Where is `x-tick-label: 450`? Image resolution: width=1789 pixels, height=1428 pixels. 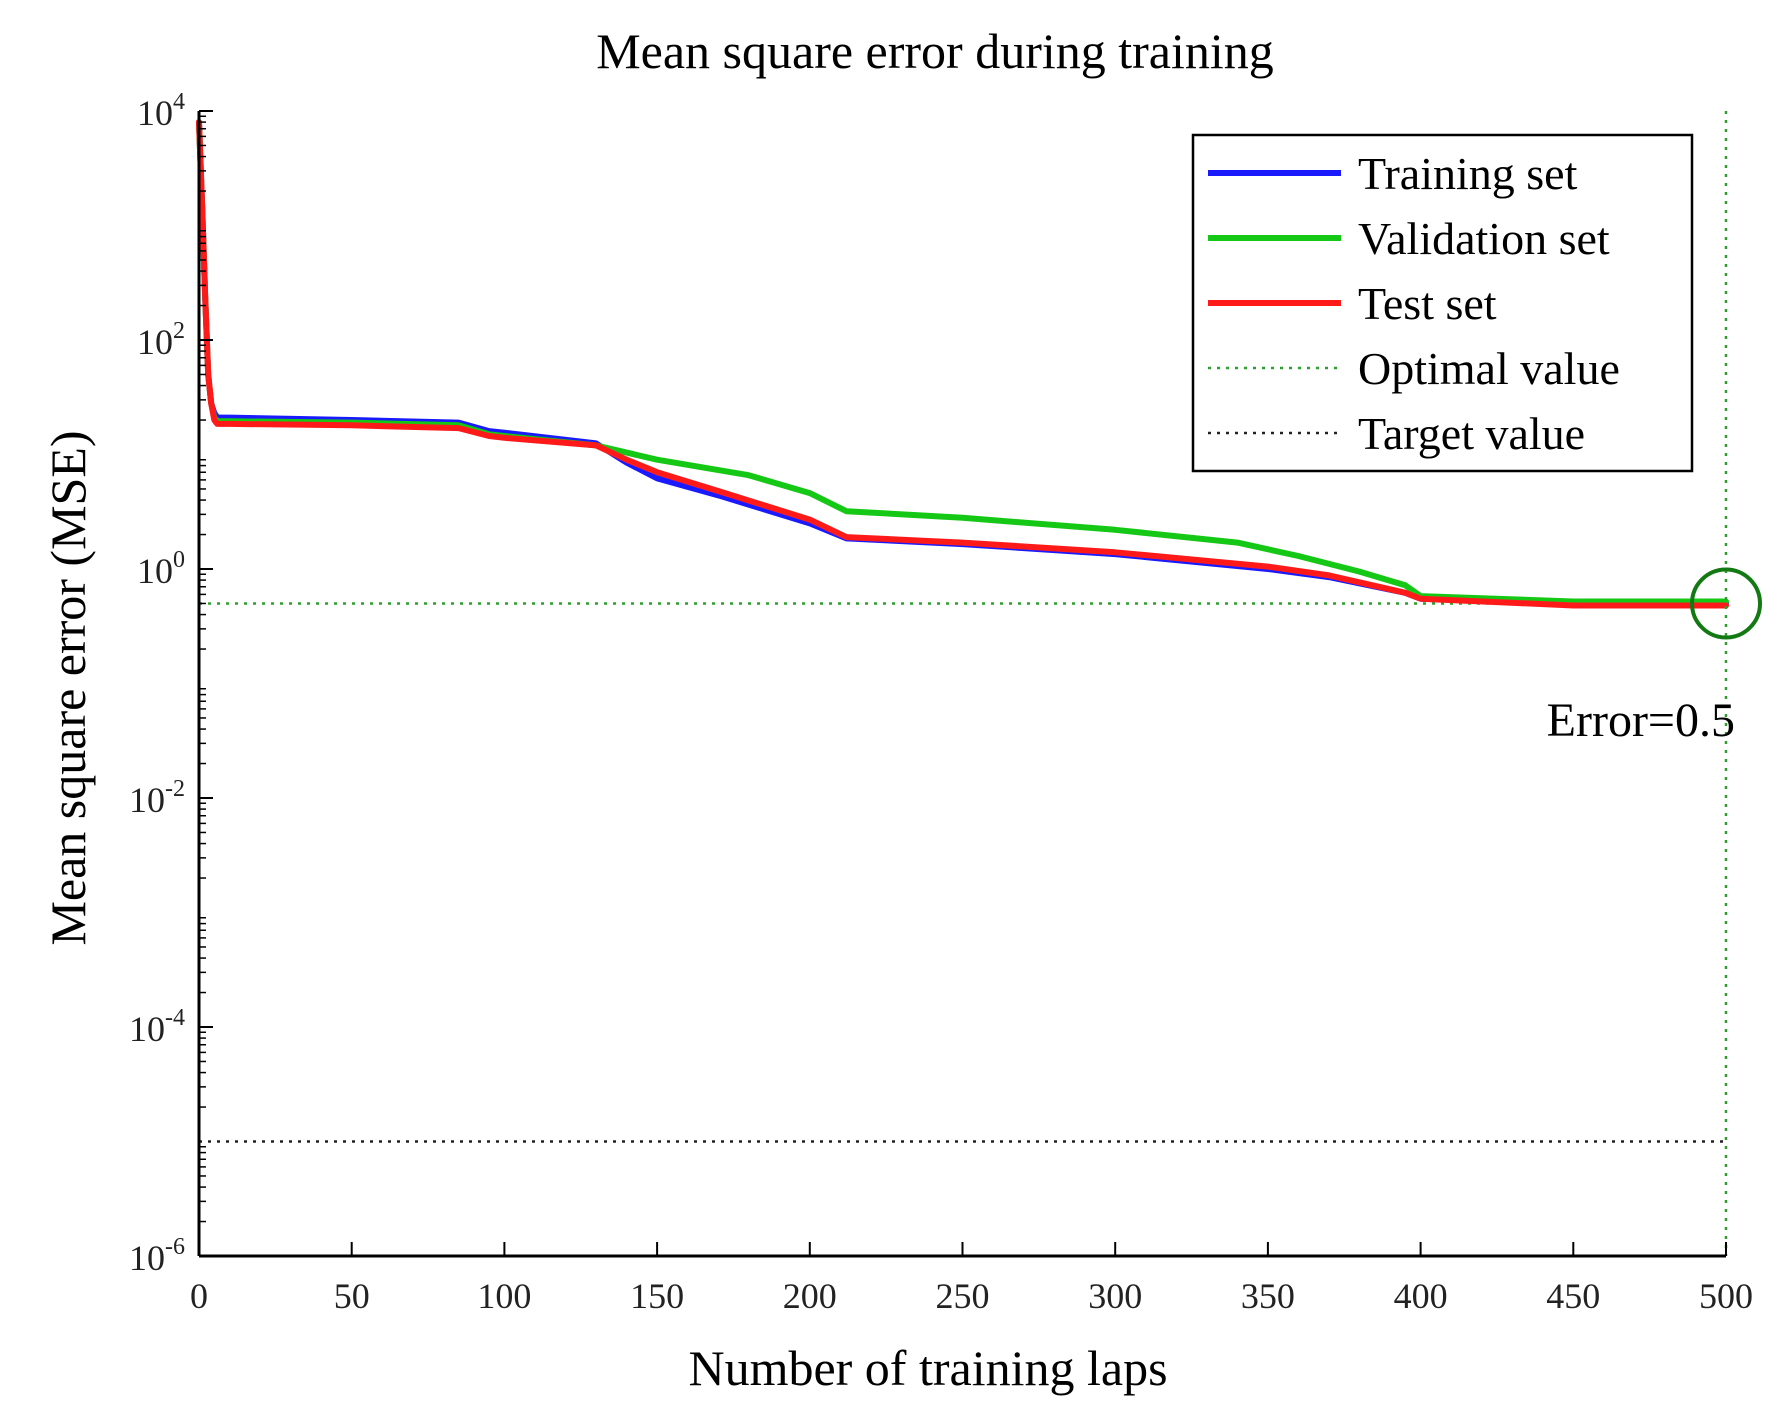 x-tick-label: 450 is located at coordinates (1573, 1296).